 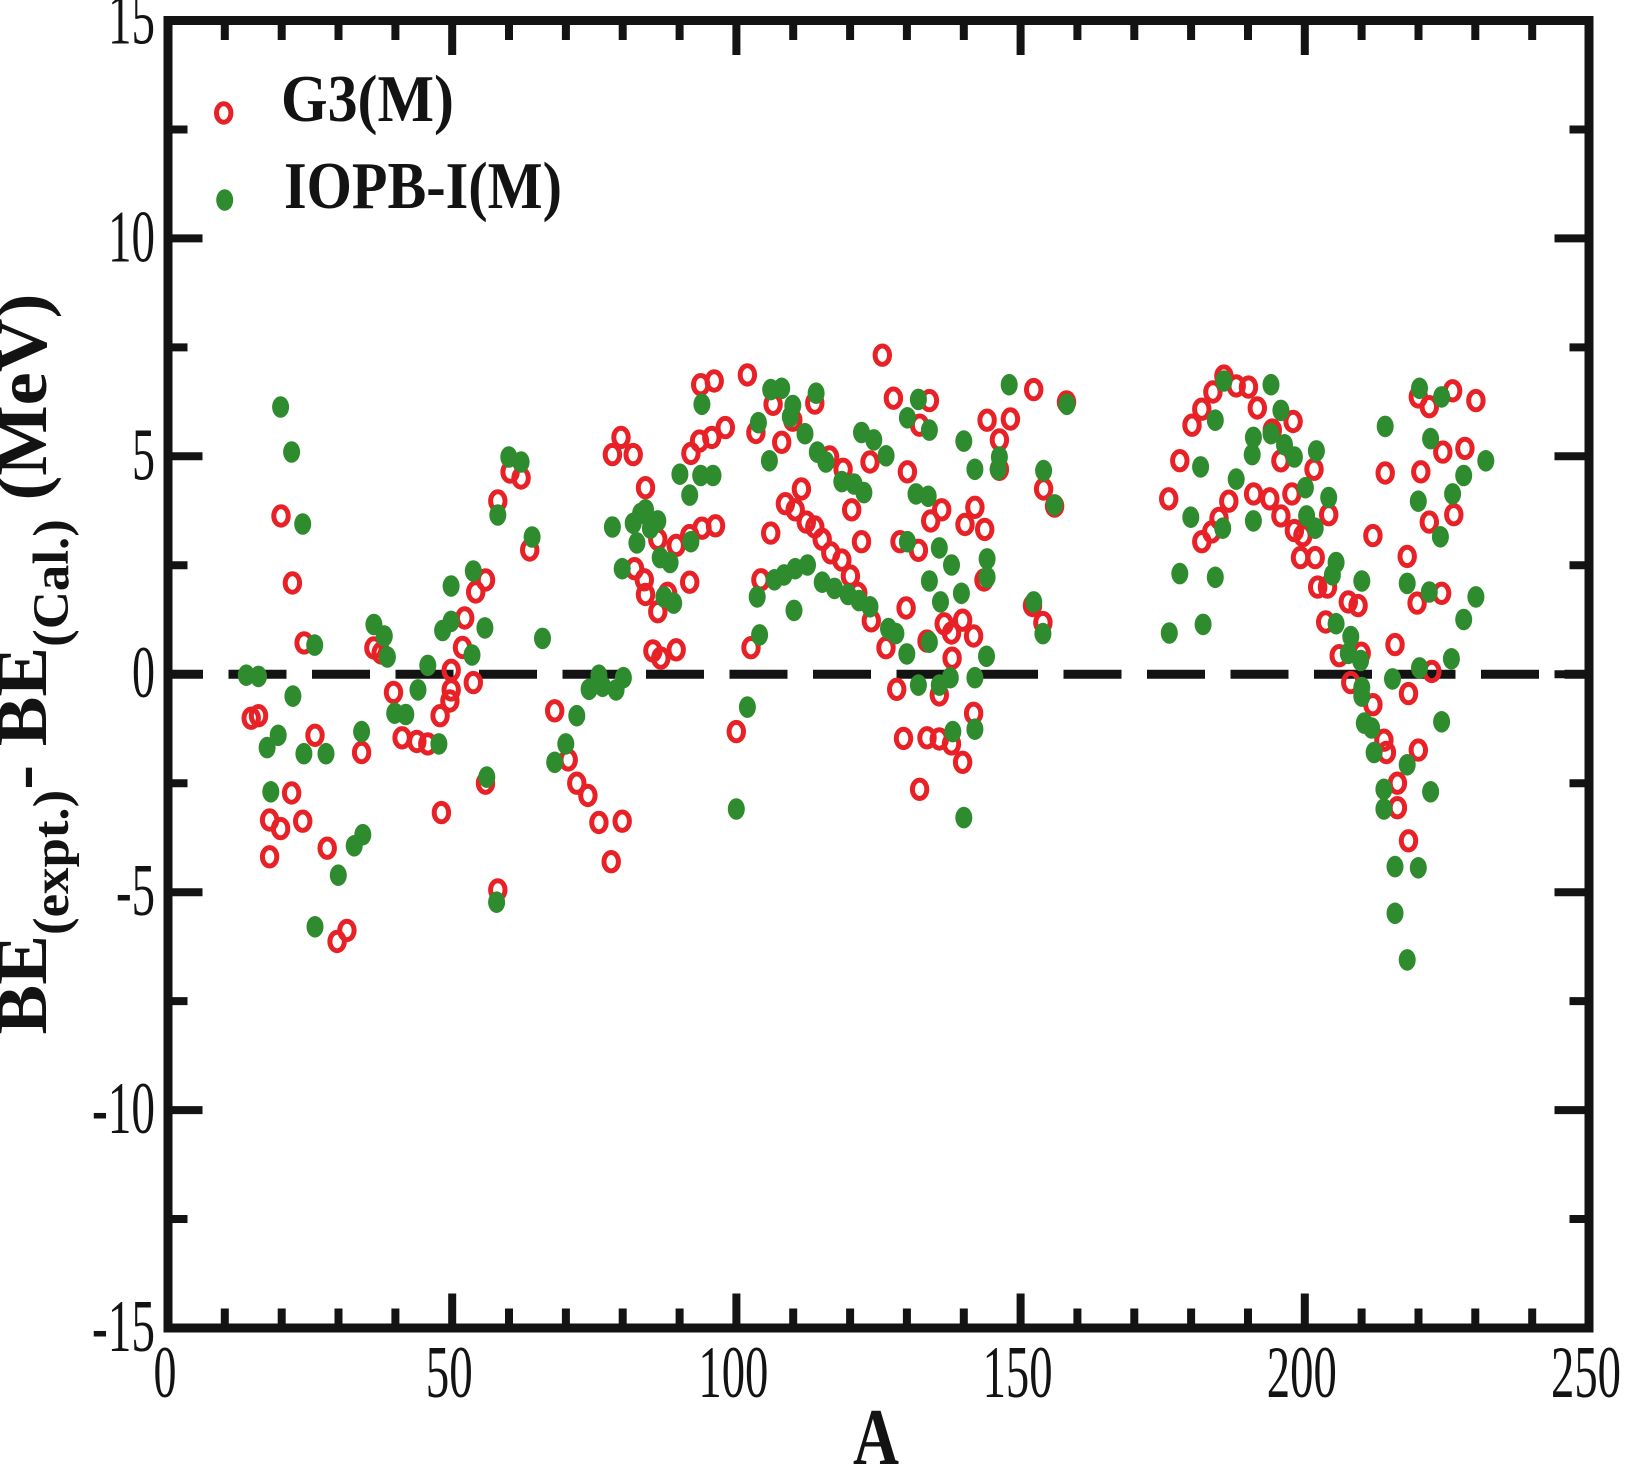 I want to click on svg-text: -15, so click(x=123, y=1327).